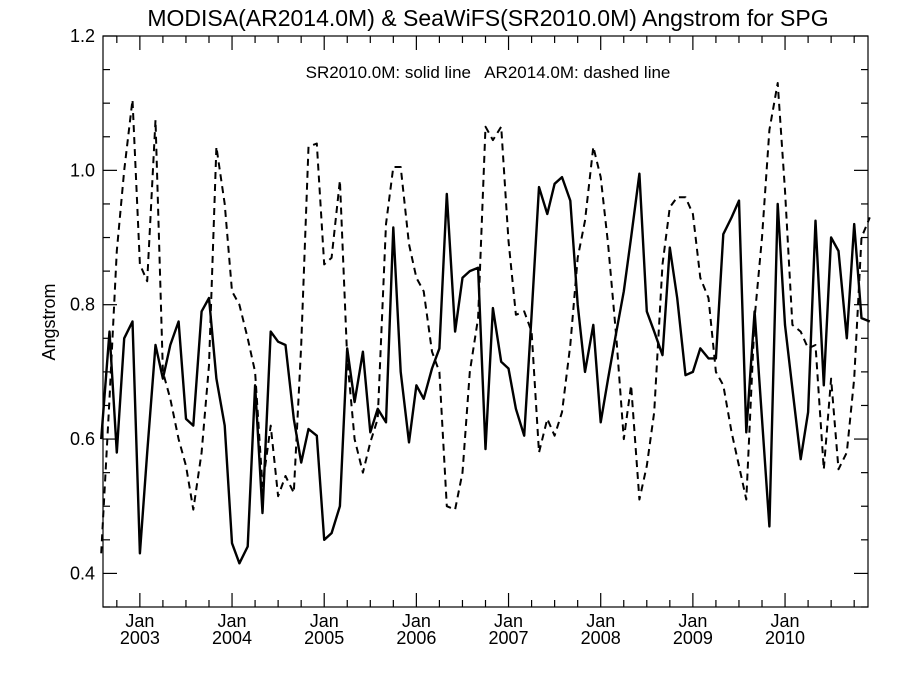  Describe the element at coordinates (82, 170) in the screenshot. I see `y-tick-label: 1.0` at that location.